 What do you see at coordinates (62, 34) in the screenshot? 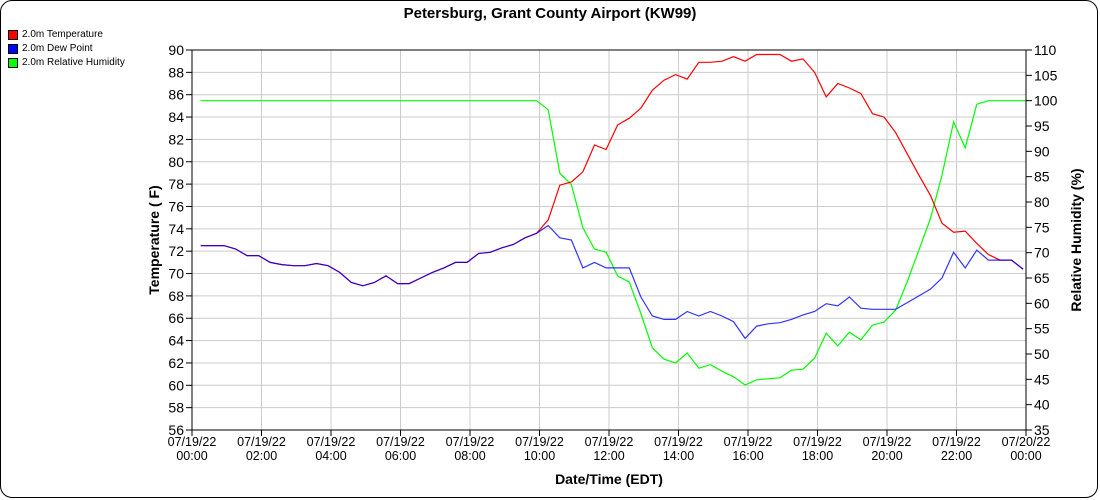
I see `legend-label: 2.0m Temperature` at bounding box center [62, 34].